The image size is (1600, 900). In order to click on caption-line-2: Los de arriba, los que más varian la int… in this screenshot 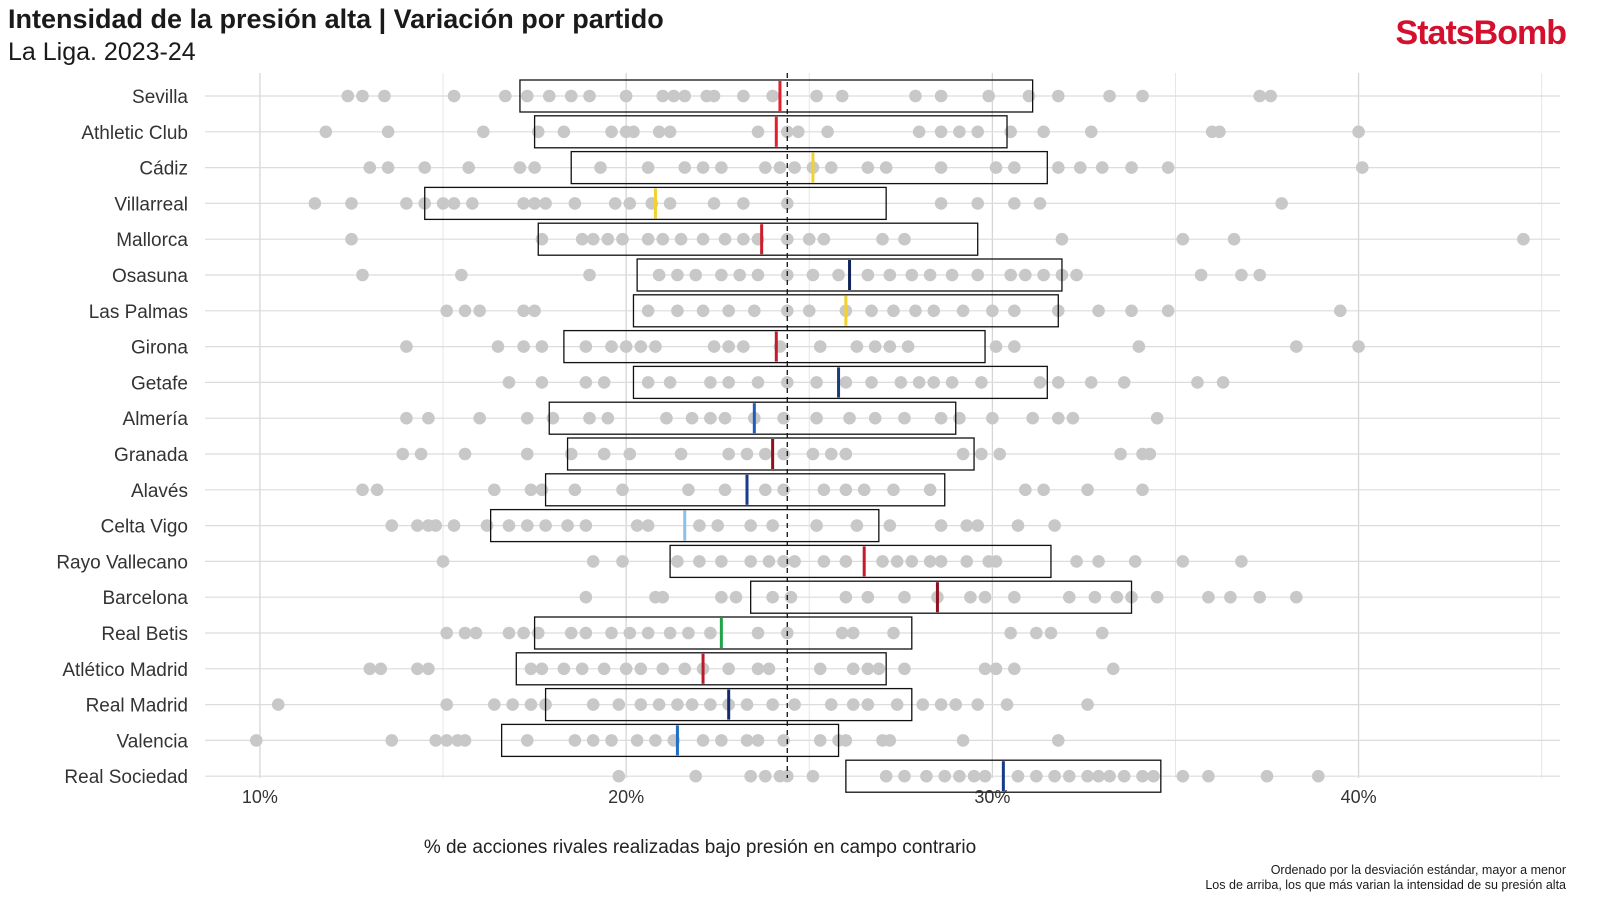, I will do `click(1385, 885)`.